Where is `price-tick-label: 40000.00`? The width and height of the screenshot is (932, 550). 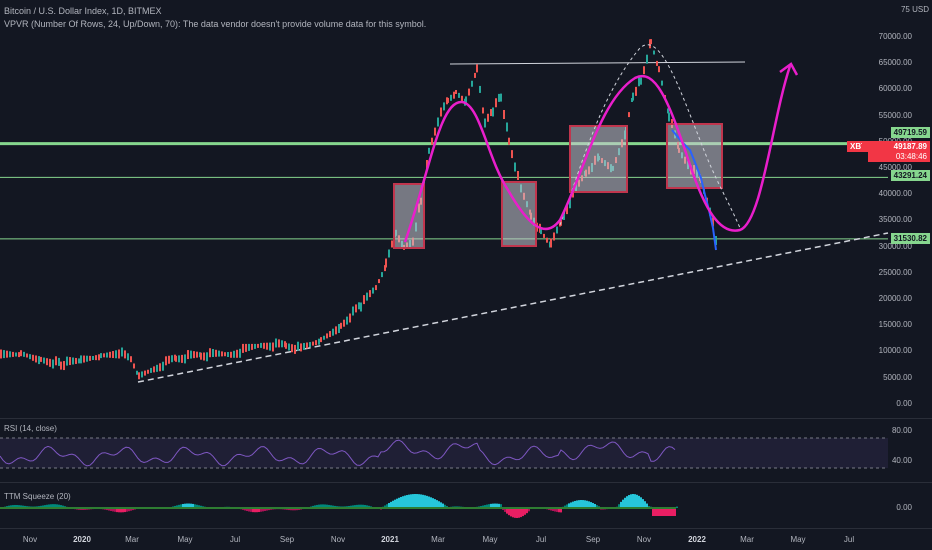
price-tick-label: 40000.00 is located at coordinates (895, 194).